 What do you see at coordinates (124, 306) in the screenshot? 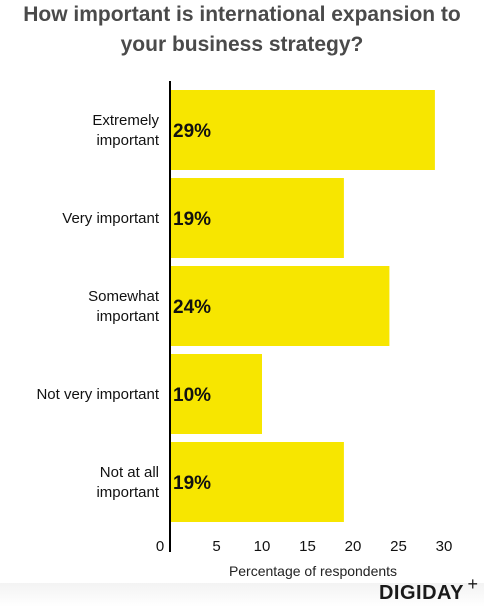
I see `category-label: Somewhat important` at bounding box center [124, 306].